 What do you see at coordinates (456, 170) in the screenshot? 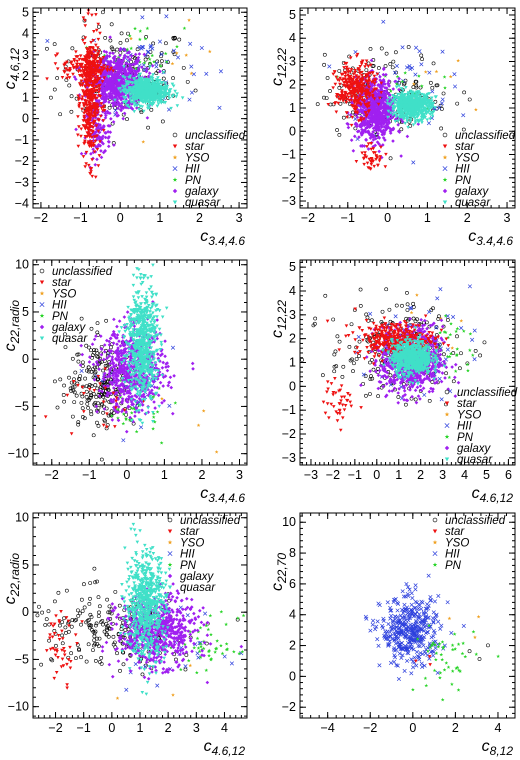
I see `legend-entry-hii: HII` at bounding box center [456, 170].